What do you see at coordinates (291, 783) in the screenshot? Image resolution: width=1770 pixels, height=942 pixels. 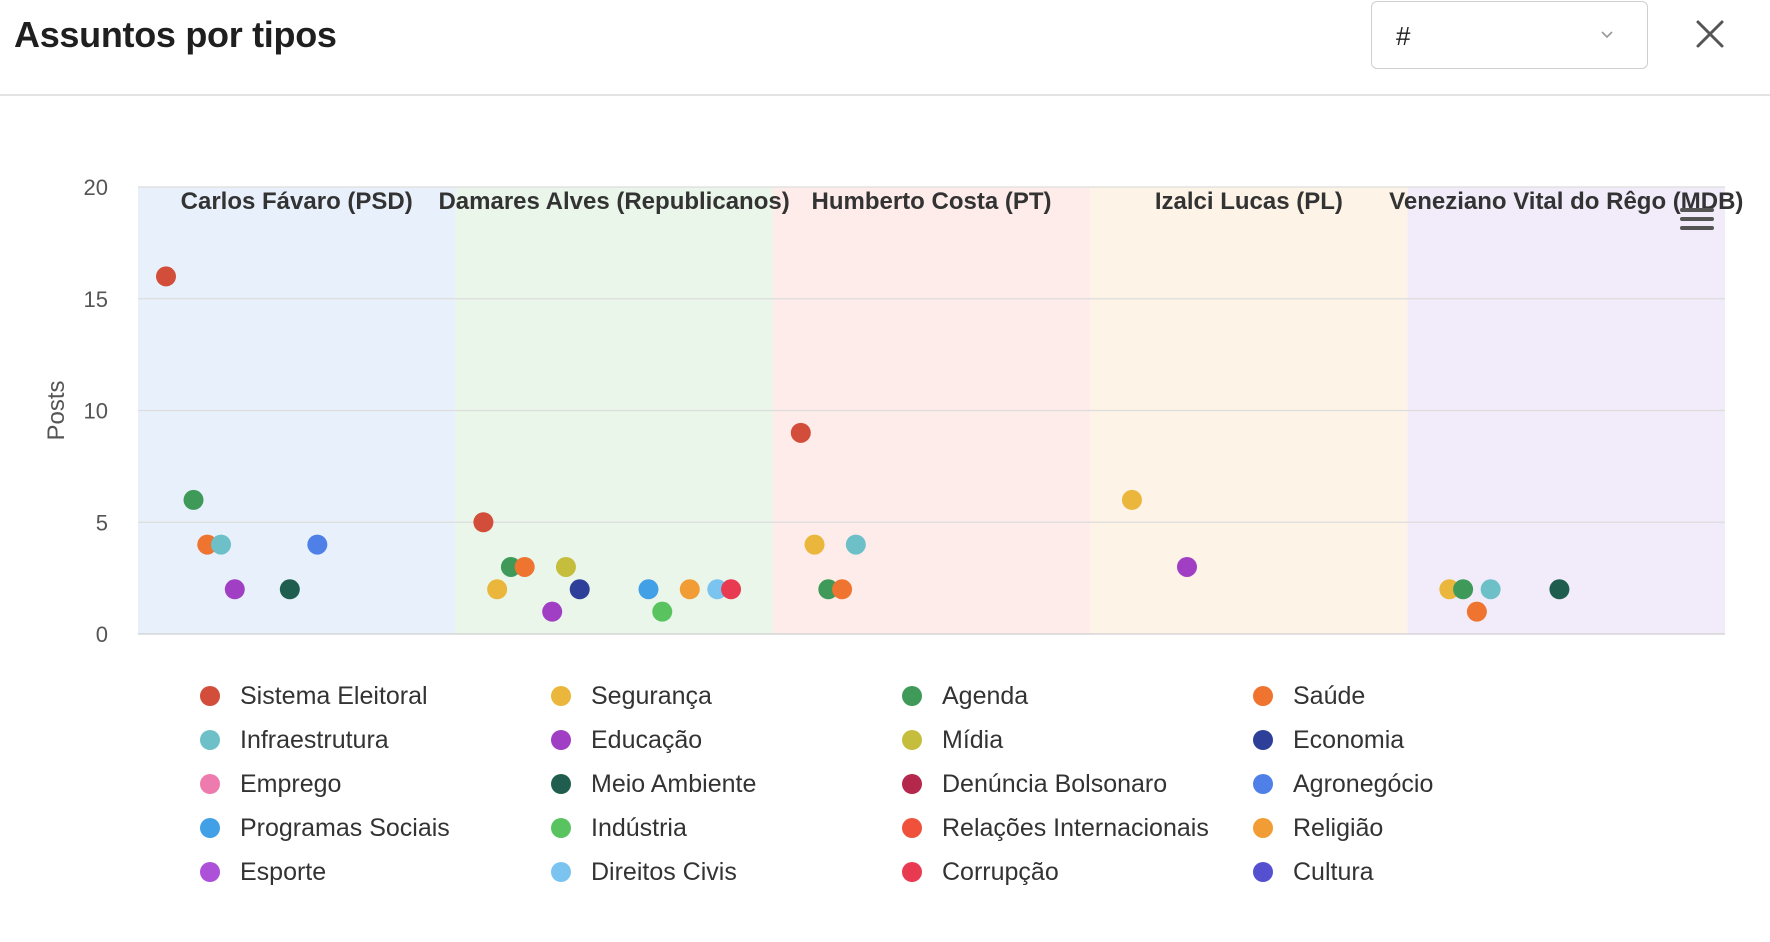 I see `legend-label: Emprego` at bounding box center [291, 783].